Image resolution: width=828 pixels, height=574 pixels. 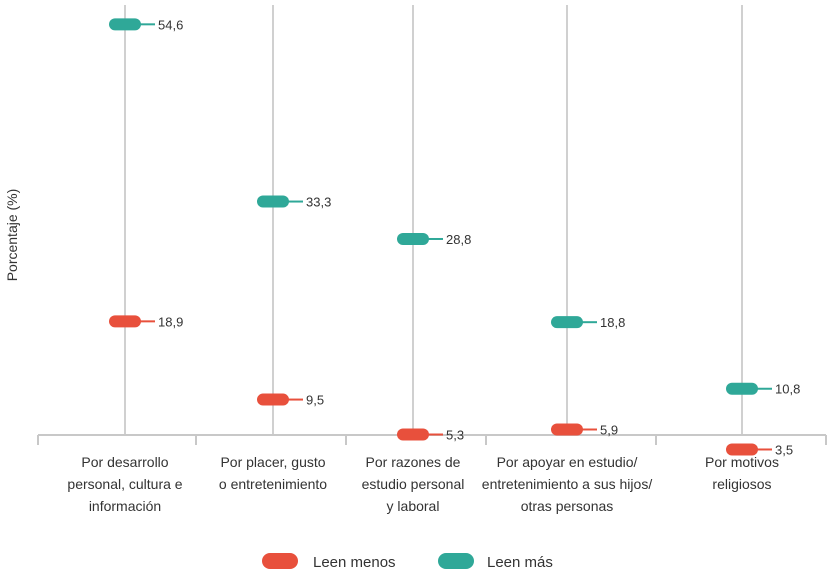 I want to click on category-label: Por desarrollo, so click(x=124, y=462).